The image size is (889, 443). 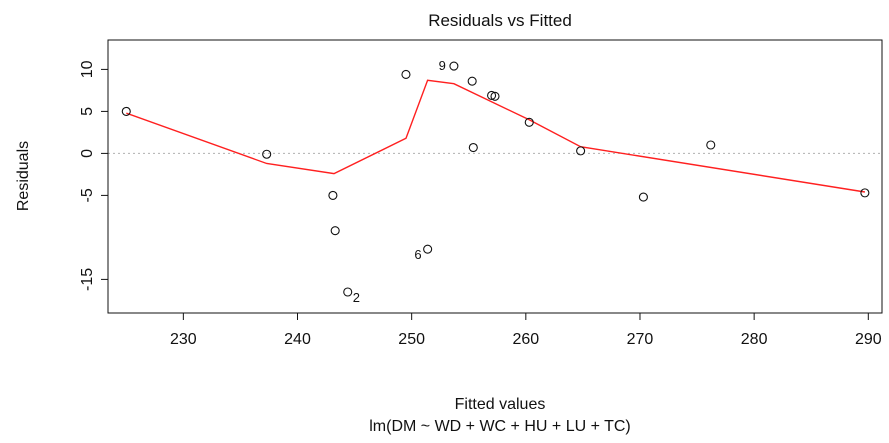 I want to click on x-axis-title: Fitted values, so click(x=500, y=404).